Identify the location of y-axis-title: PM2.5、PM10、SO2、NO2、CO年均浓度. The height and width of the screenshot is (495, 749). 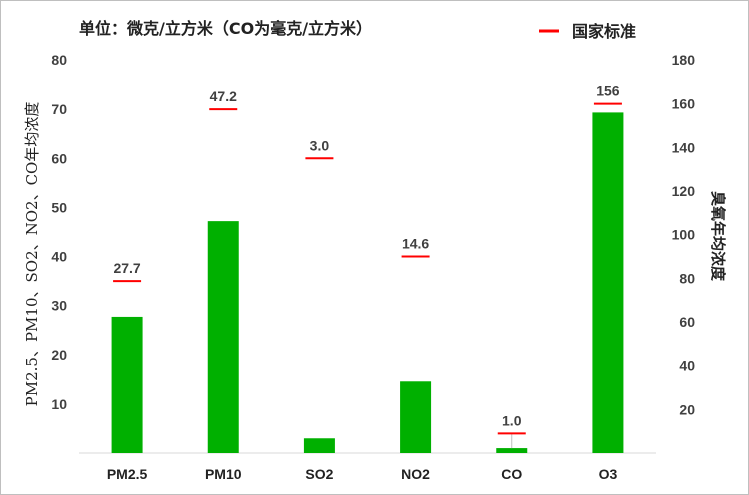
(32, 254).